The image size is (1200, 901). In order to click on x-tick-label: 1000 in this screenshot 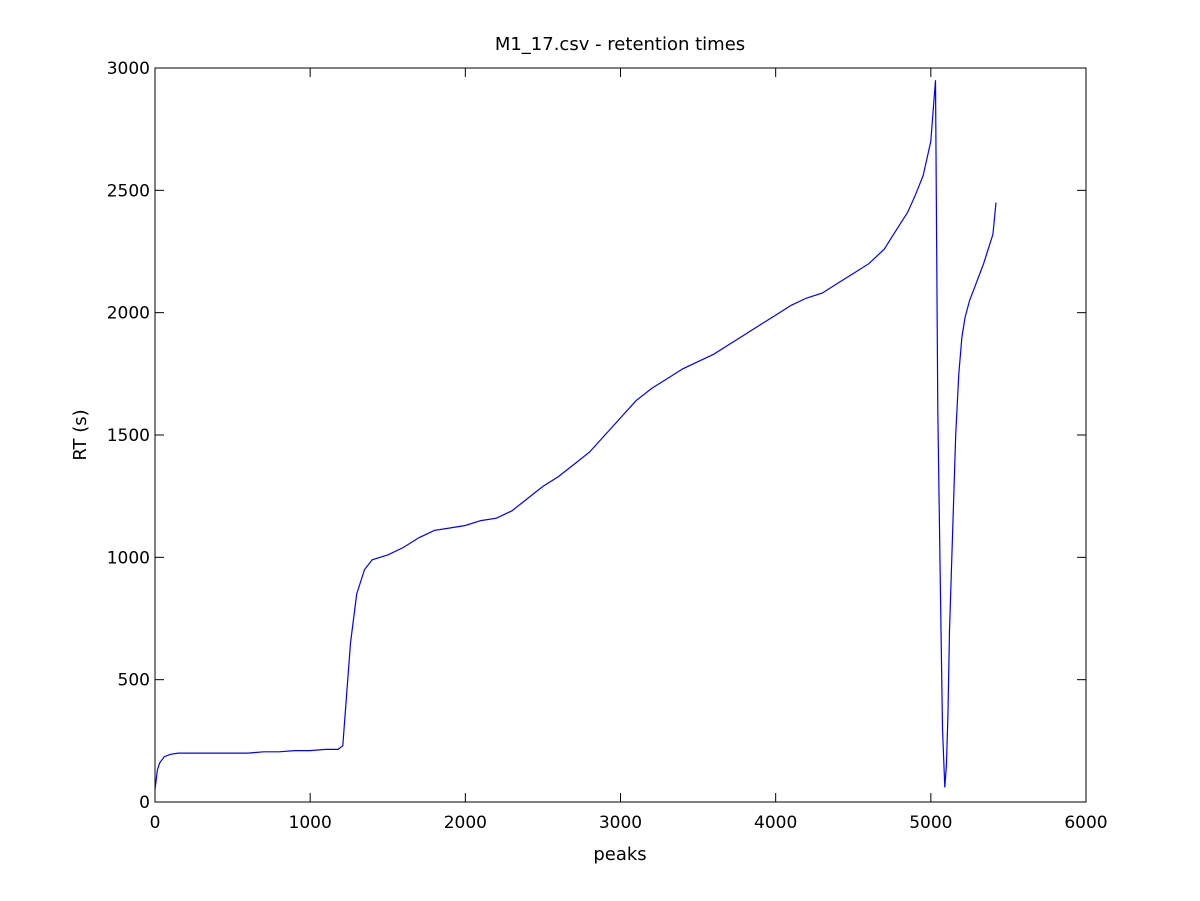, I will do `click(310, 823)`.